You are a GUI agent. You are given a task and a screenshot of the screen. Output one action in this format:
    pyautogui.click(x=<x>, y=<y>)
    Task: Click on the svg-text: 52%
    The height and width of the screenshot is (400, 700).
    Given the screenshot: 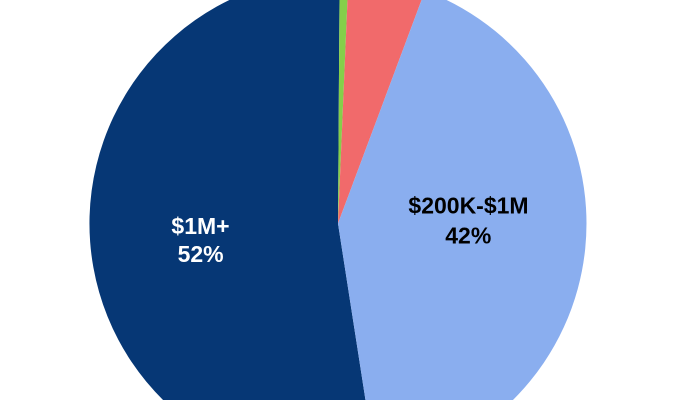 What is the action you would take?
    pyautogui.click(x=201, y=254)
    